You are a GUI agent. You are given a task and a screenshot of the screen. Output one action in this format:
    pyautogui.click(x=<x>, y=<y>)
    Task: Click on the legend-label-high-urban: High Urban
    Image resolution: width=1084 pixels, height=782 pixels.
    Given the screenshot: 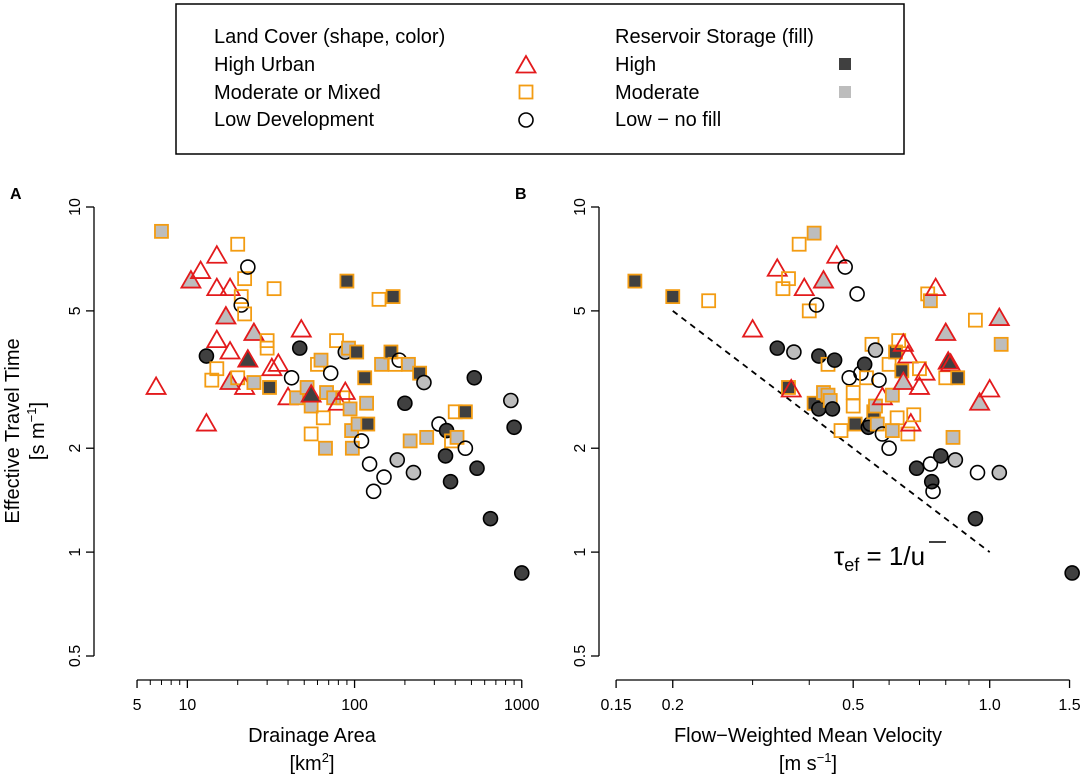 What is the action you would take?
    pyautogui.click(x=264, y=65)
    